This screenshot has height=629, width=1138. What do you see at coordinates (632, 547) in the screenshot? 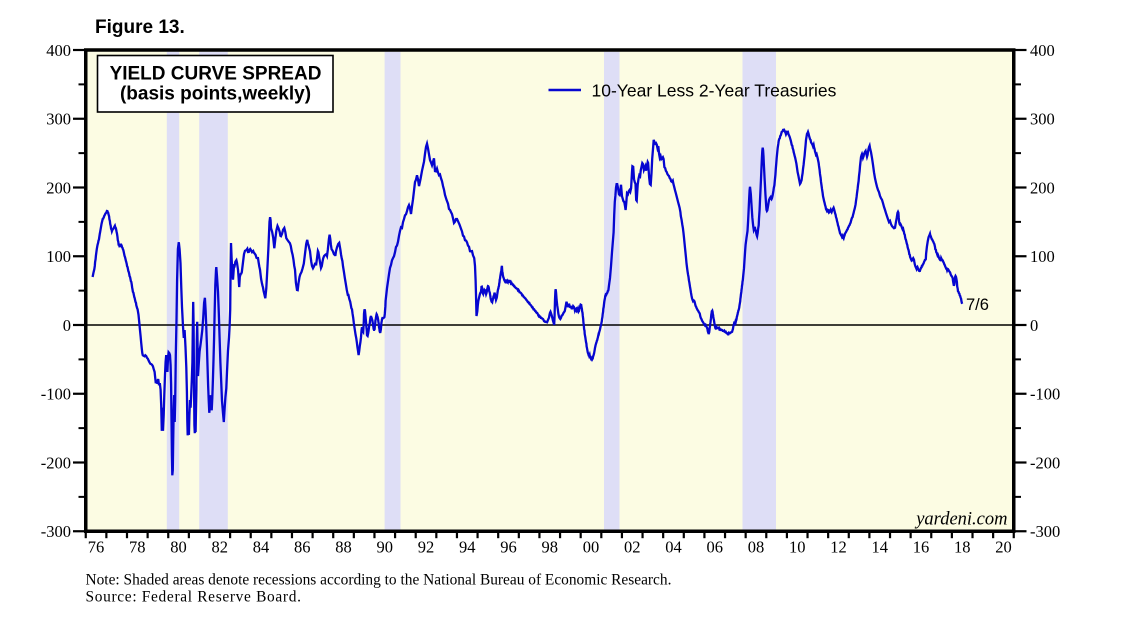
I see `svg-text: 02` at bounding box center [632, 547].